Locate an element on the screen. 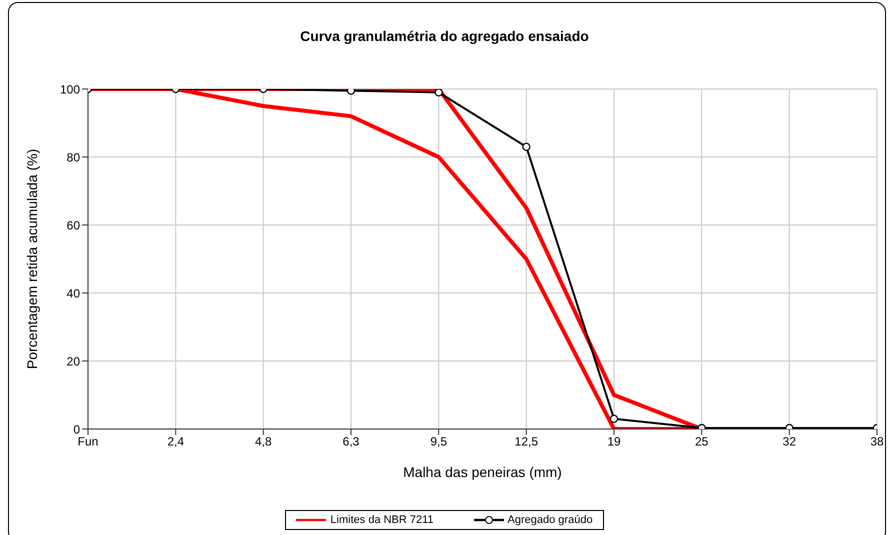 Image resolution: width=889 pixels, height=535 pixels. y-tick-label: 100 is located at coordinates (70, 89).